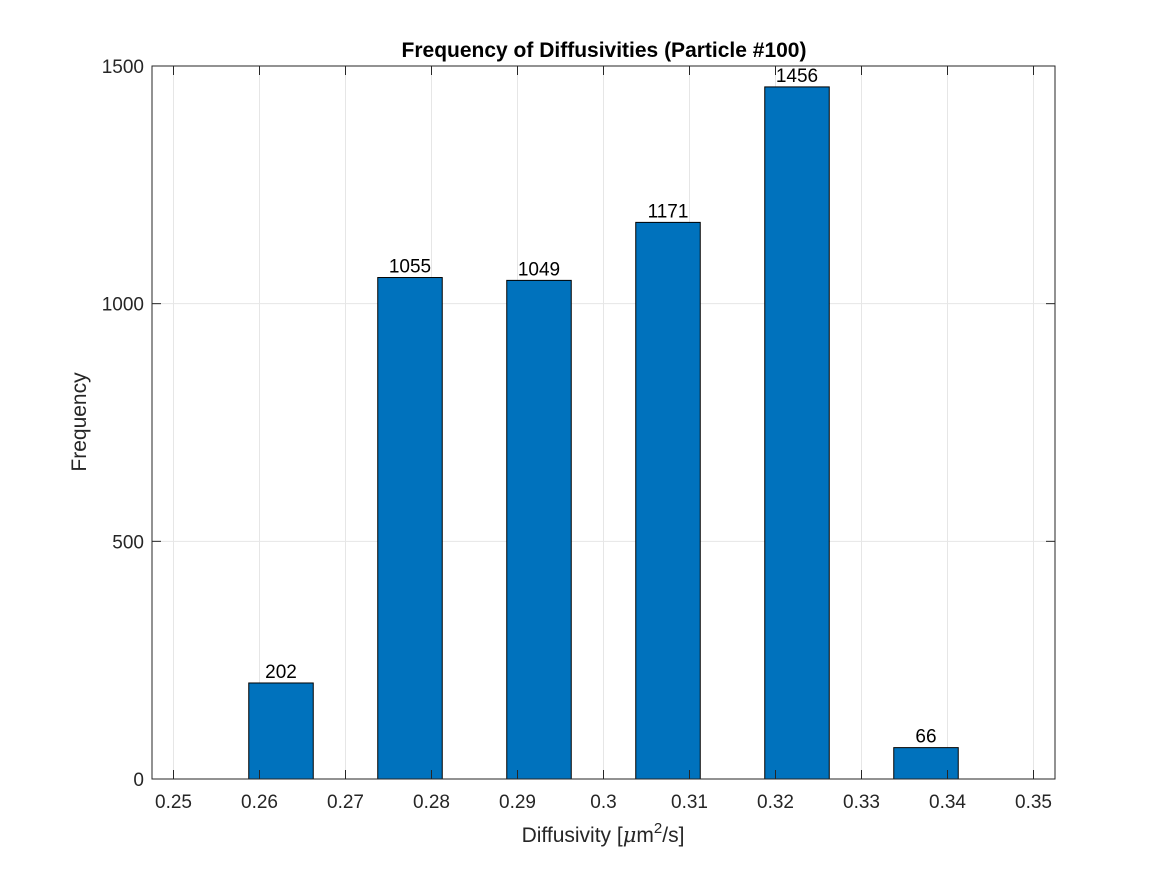 The image size is (1167, 875). I want to click on y-tick-labels: 0 500 1000 1500, so click(123, 424).